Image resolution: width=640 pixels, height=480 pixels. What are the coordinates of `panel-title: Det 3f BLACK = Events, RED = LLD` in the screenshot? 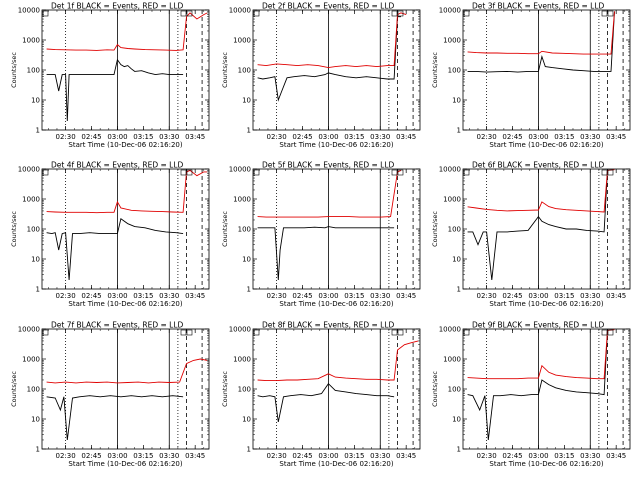 It's located at (538, 6).